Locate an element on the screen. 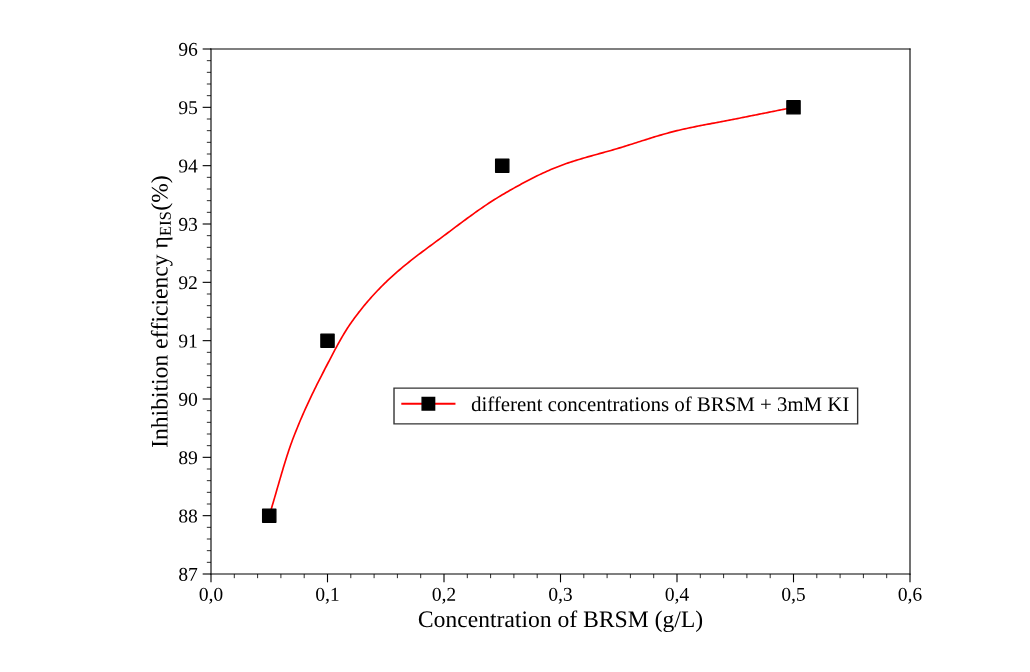  y-tick-label: 89 is located at coordinates (188, 458).